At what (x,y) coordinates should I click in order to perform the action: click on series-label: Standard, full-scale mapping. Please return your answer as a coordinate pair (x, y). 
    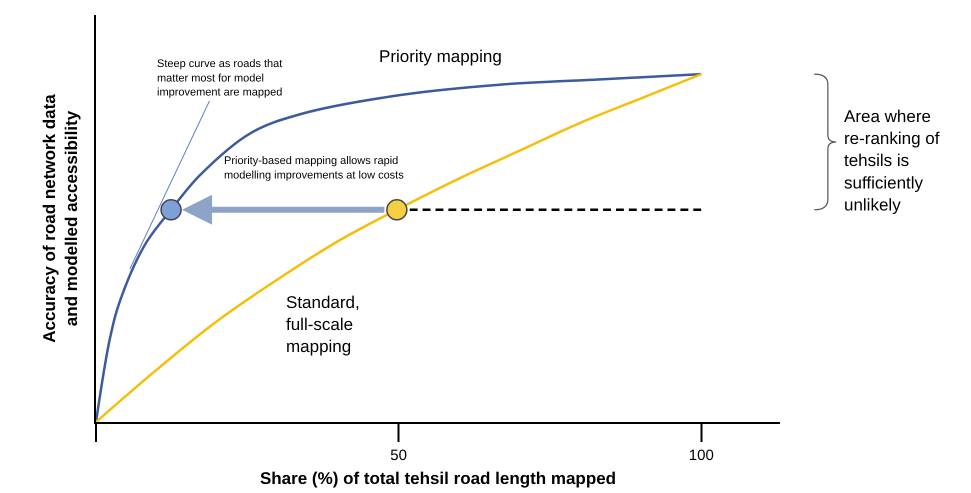
    Looking at the image, I should click on (323, 324).